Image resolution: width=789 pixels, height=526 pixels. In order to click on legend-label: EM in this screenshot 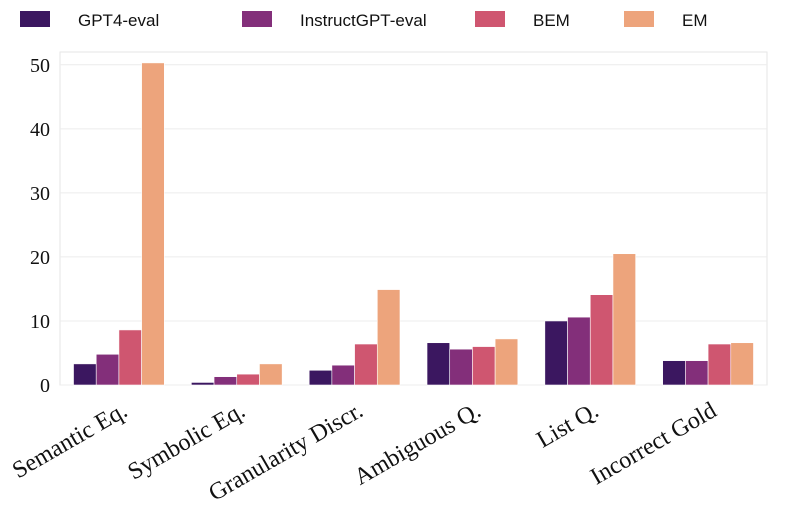, I will do `click(695, 20)`.